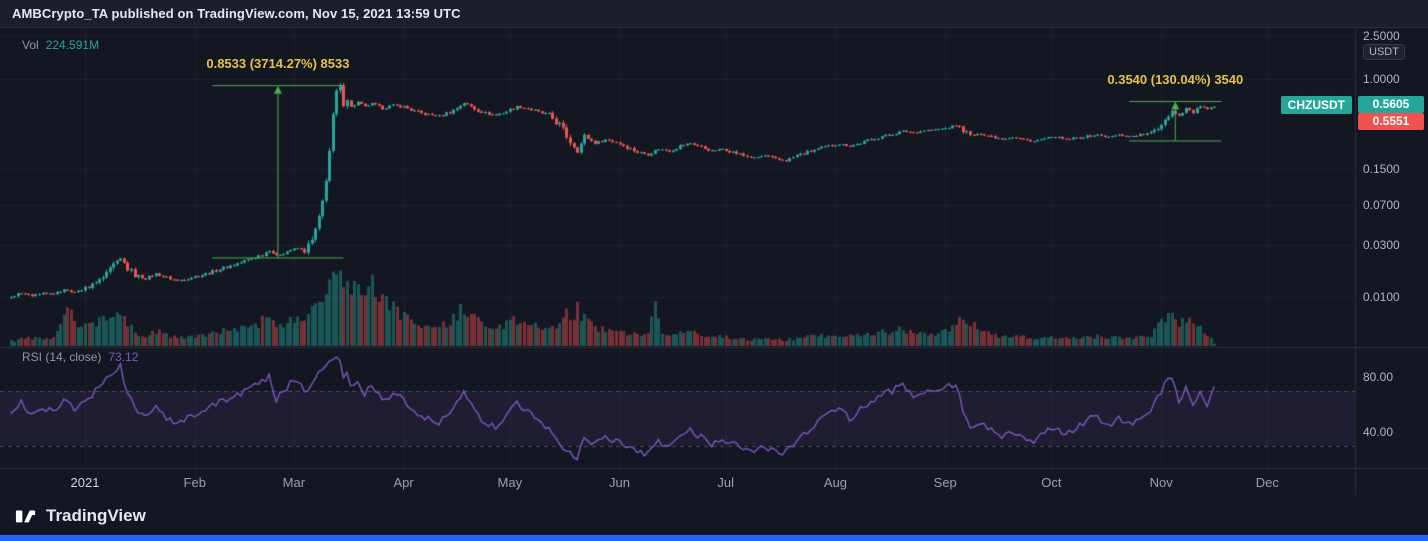 Image resolution: width=1428 pixels, height=541 pixels. Describe the element at coordinates (72, 45) in the screenshot. I see `volume-value: 224.591M` at that location.